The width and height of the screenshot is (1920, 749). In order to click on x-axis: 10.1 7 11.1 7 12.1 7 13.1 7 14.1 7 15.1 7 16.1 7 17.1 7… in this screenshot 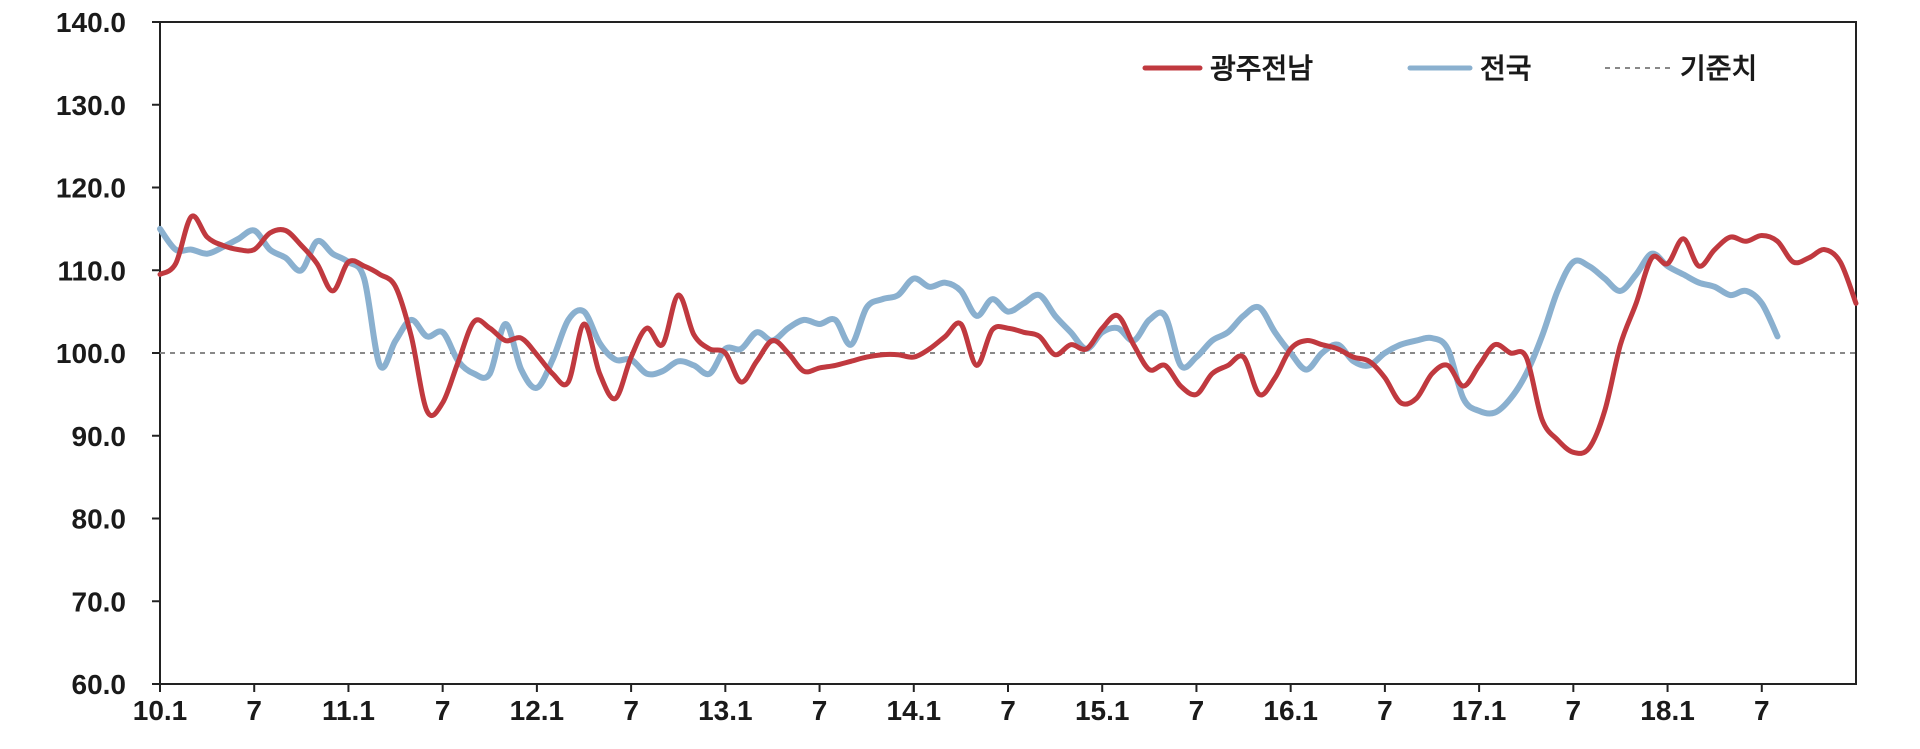, I will do `click(951, 705)`.